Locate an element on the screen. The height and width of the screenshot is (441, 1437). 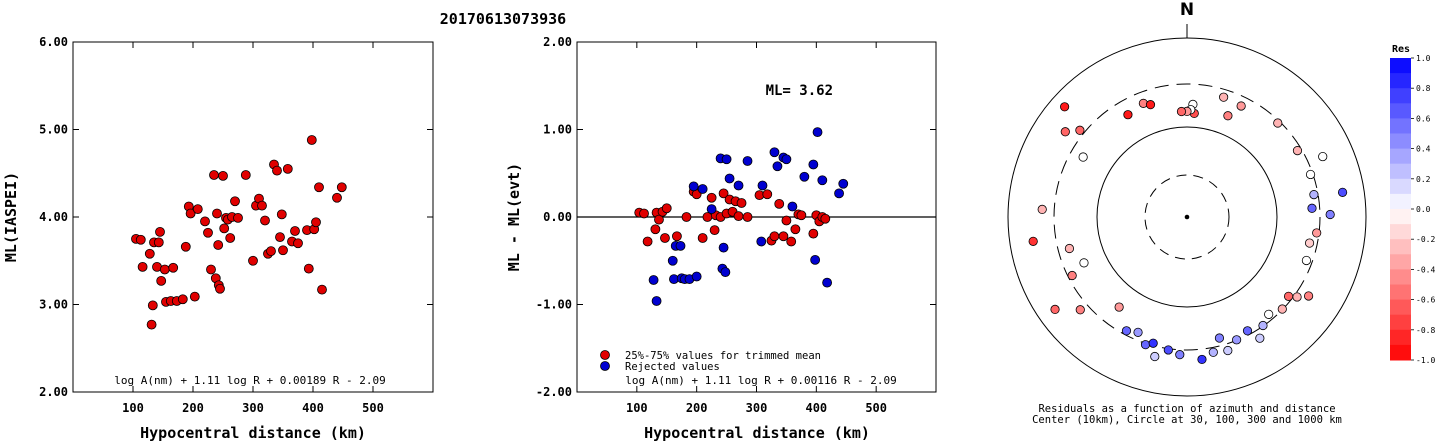
y-tick-label: 6.00 is located at coordinates (53, 42).